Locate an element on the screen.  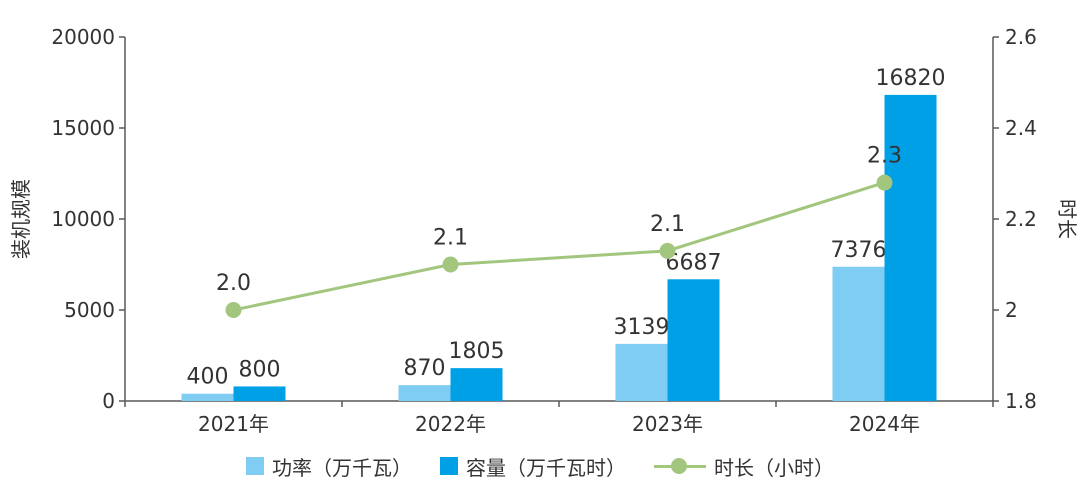
right-tick-label: 1.8 is located at coordinates (1021, 401).